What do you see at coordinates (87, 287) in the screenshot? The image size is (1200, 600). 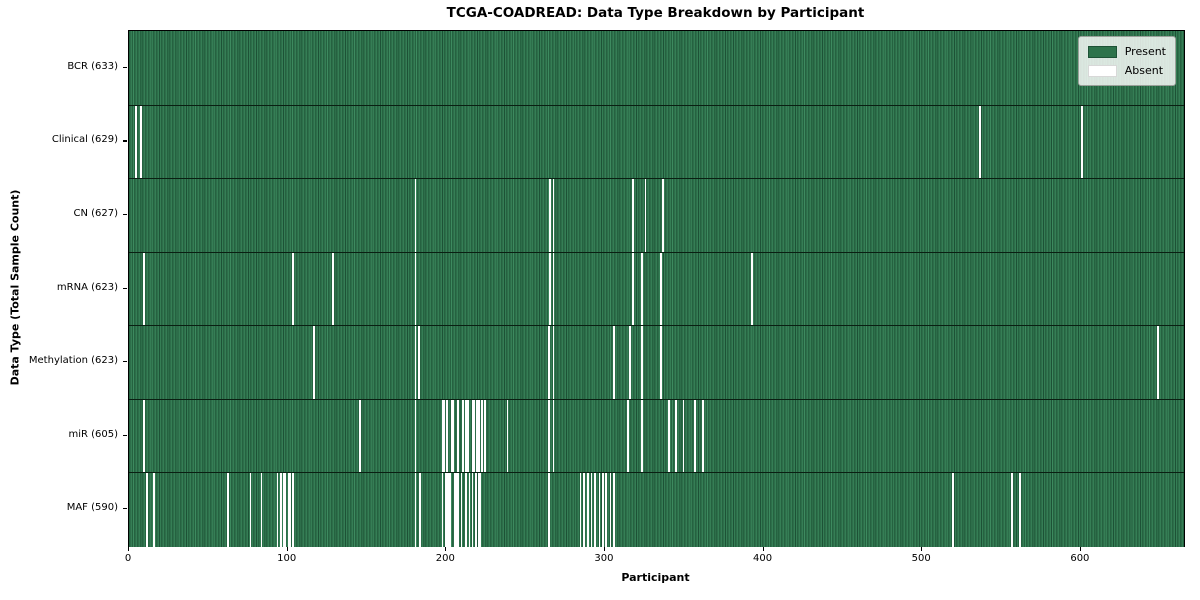 I see `ytick-label-mrna: mRNA (623)` at bounding box center [87, 287].